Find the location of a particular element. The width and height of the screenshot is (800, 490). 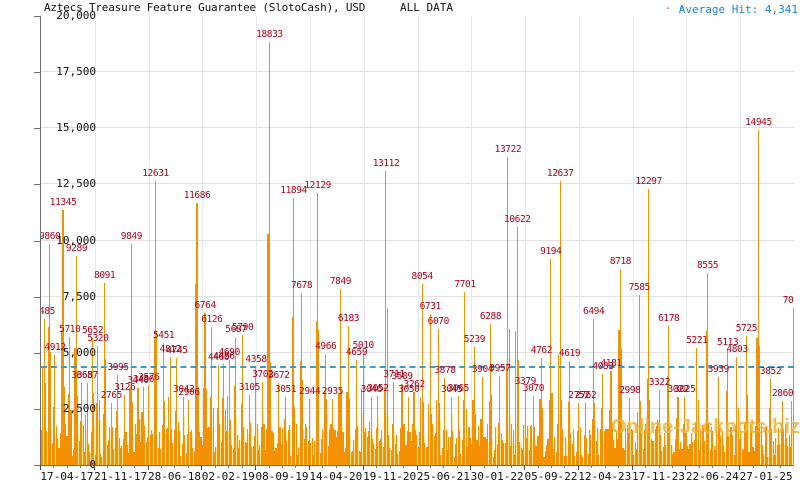

data-label: 4812 is located at coordinates (170, 349).